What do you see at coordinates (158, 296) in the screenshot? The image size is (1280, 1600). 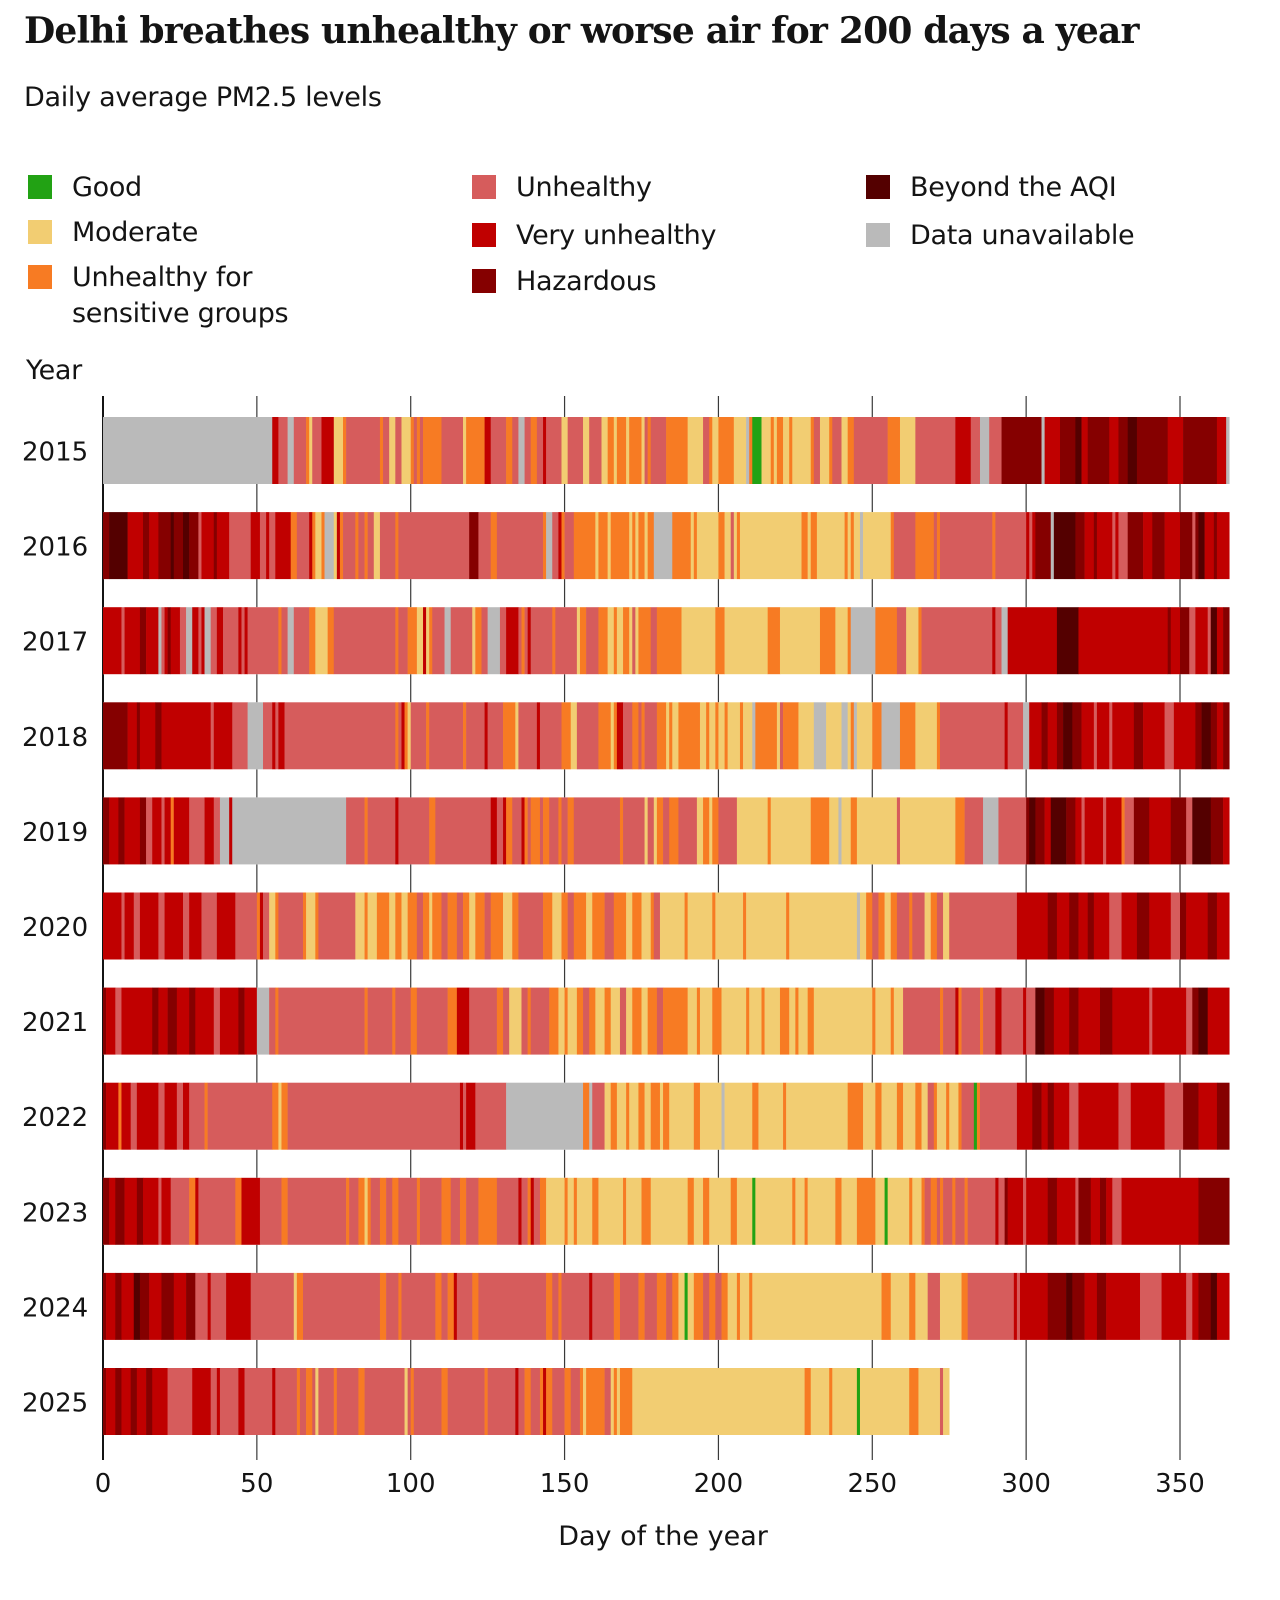 I see `legend-item-usg: Unhealthy for sensitive groups` at bounding box center [158, 296].